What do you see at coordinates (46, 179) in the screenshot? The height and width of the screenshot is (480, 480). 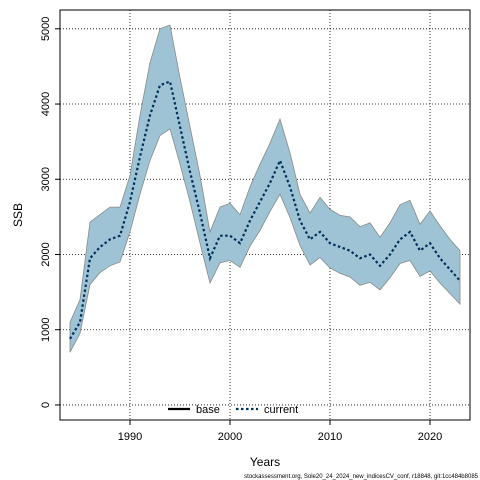 I see `y-tick-label-3: 3000` at bounding box center [46, 179].